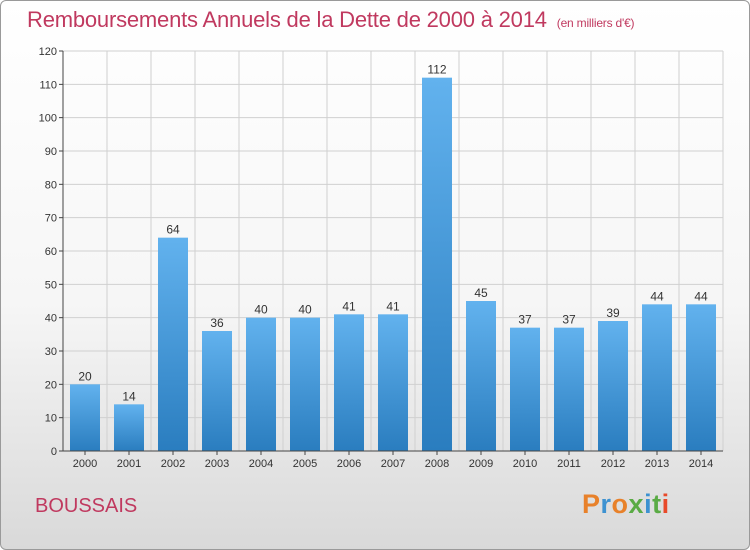 This screenshot has height=550, width=750. Describe the element at coordinates (51, 319) in the screenshot. I see `y-tick-label: 40` at that location.